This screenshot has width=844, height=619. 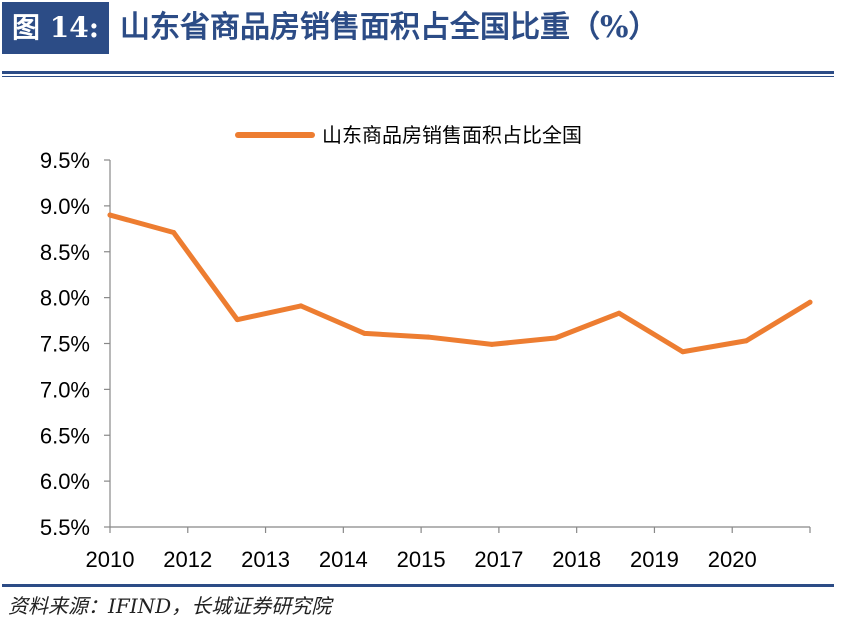 What do you see at coordinates (56, 28) in the screenshot?
I see `figure-label: 图 14:` at bounding box center [56, 28].